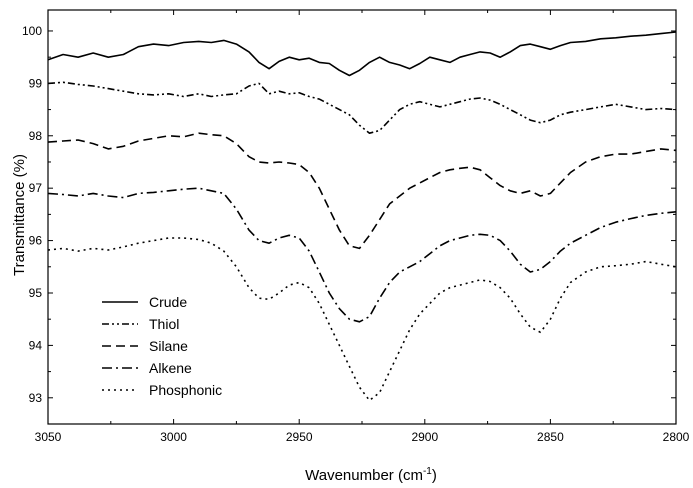 The image size is (693, 488). I want to click on series-line-crude, so click(362, 54).